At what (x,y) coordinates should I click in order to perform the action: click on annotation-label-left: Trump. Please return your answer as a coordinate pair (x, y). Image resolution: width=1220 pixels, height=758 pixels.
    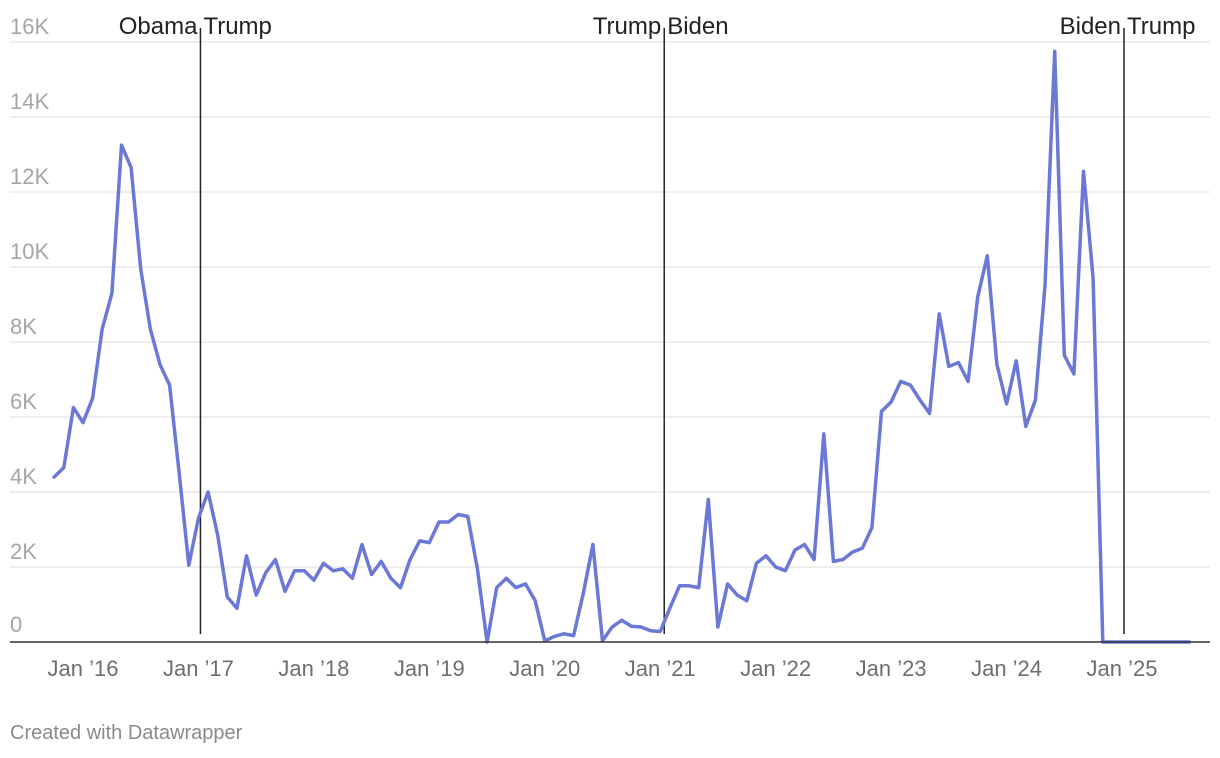
    Looking at the image, I should click on (627, 26).